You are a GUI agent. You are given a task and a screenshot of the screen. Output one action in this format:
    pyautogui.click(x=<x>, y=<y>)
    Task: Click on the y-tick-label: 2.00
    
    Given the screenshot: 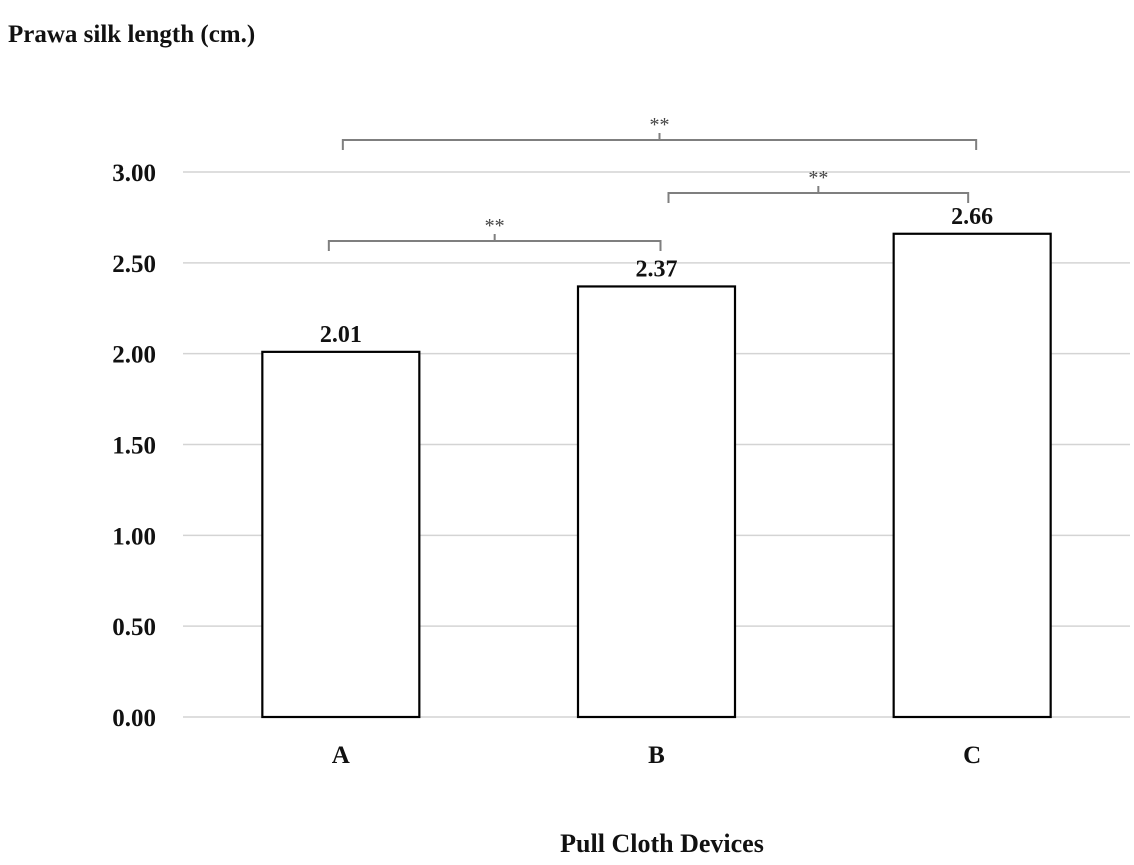 What is the action you would take?
    pyautogui.click(x=134, y=355)
    